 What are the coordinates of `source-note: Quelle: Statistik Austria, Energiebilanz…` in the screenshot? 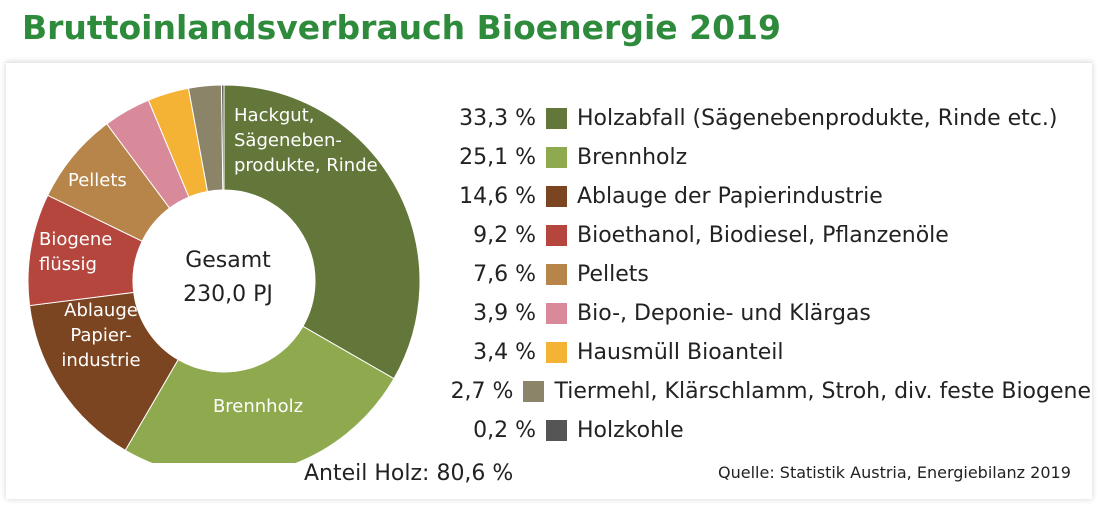 It's located at (894, 472).